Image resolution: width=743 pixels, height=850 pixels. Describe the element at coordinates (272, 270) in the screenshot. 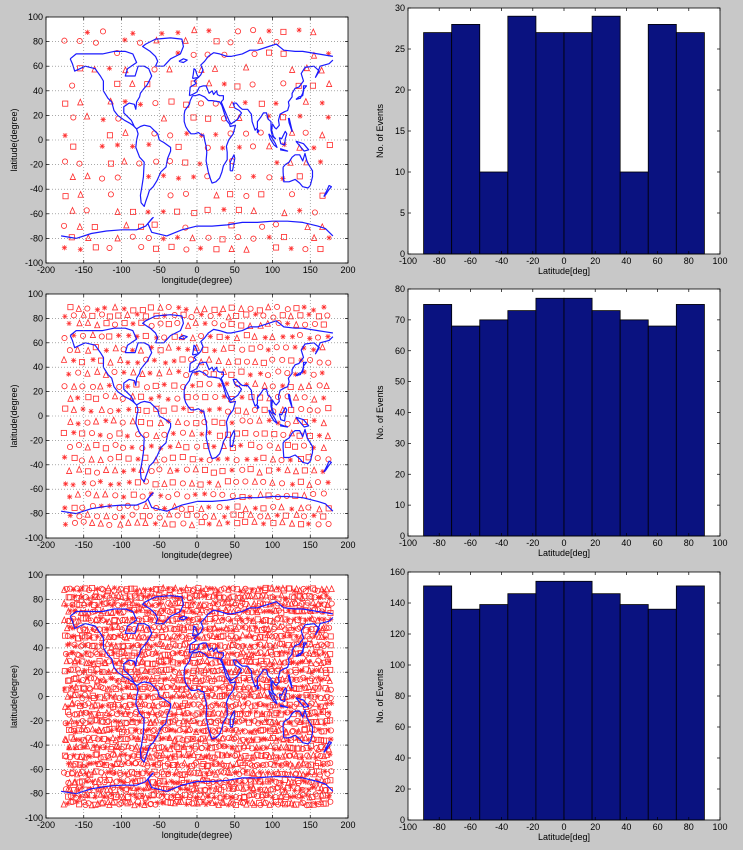

I see `x-tick-label: 100` at that location.